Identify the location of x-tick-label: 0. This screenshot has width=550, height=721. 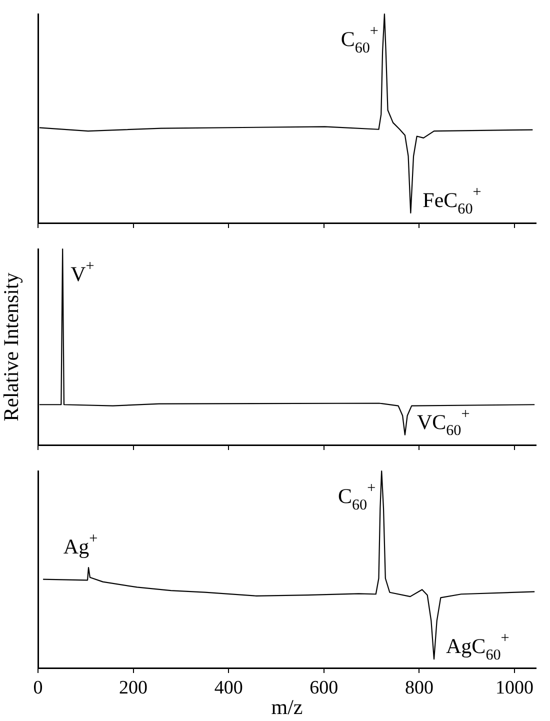
(38, 687).